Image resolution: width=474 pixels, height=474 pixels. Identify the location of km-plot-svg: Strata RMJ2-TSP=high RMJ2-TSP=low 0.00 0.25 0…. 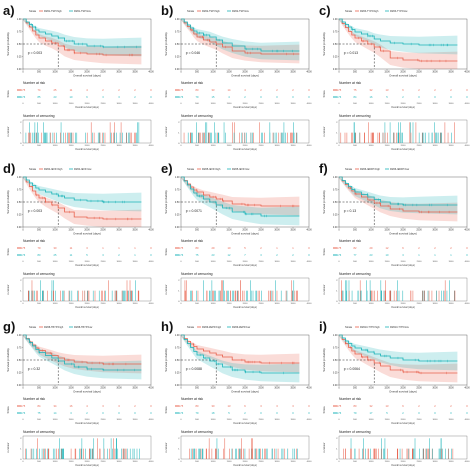
(238, 80).